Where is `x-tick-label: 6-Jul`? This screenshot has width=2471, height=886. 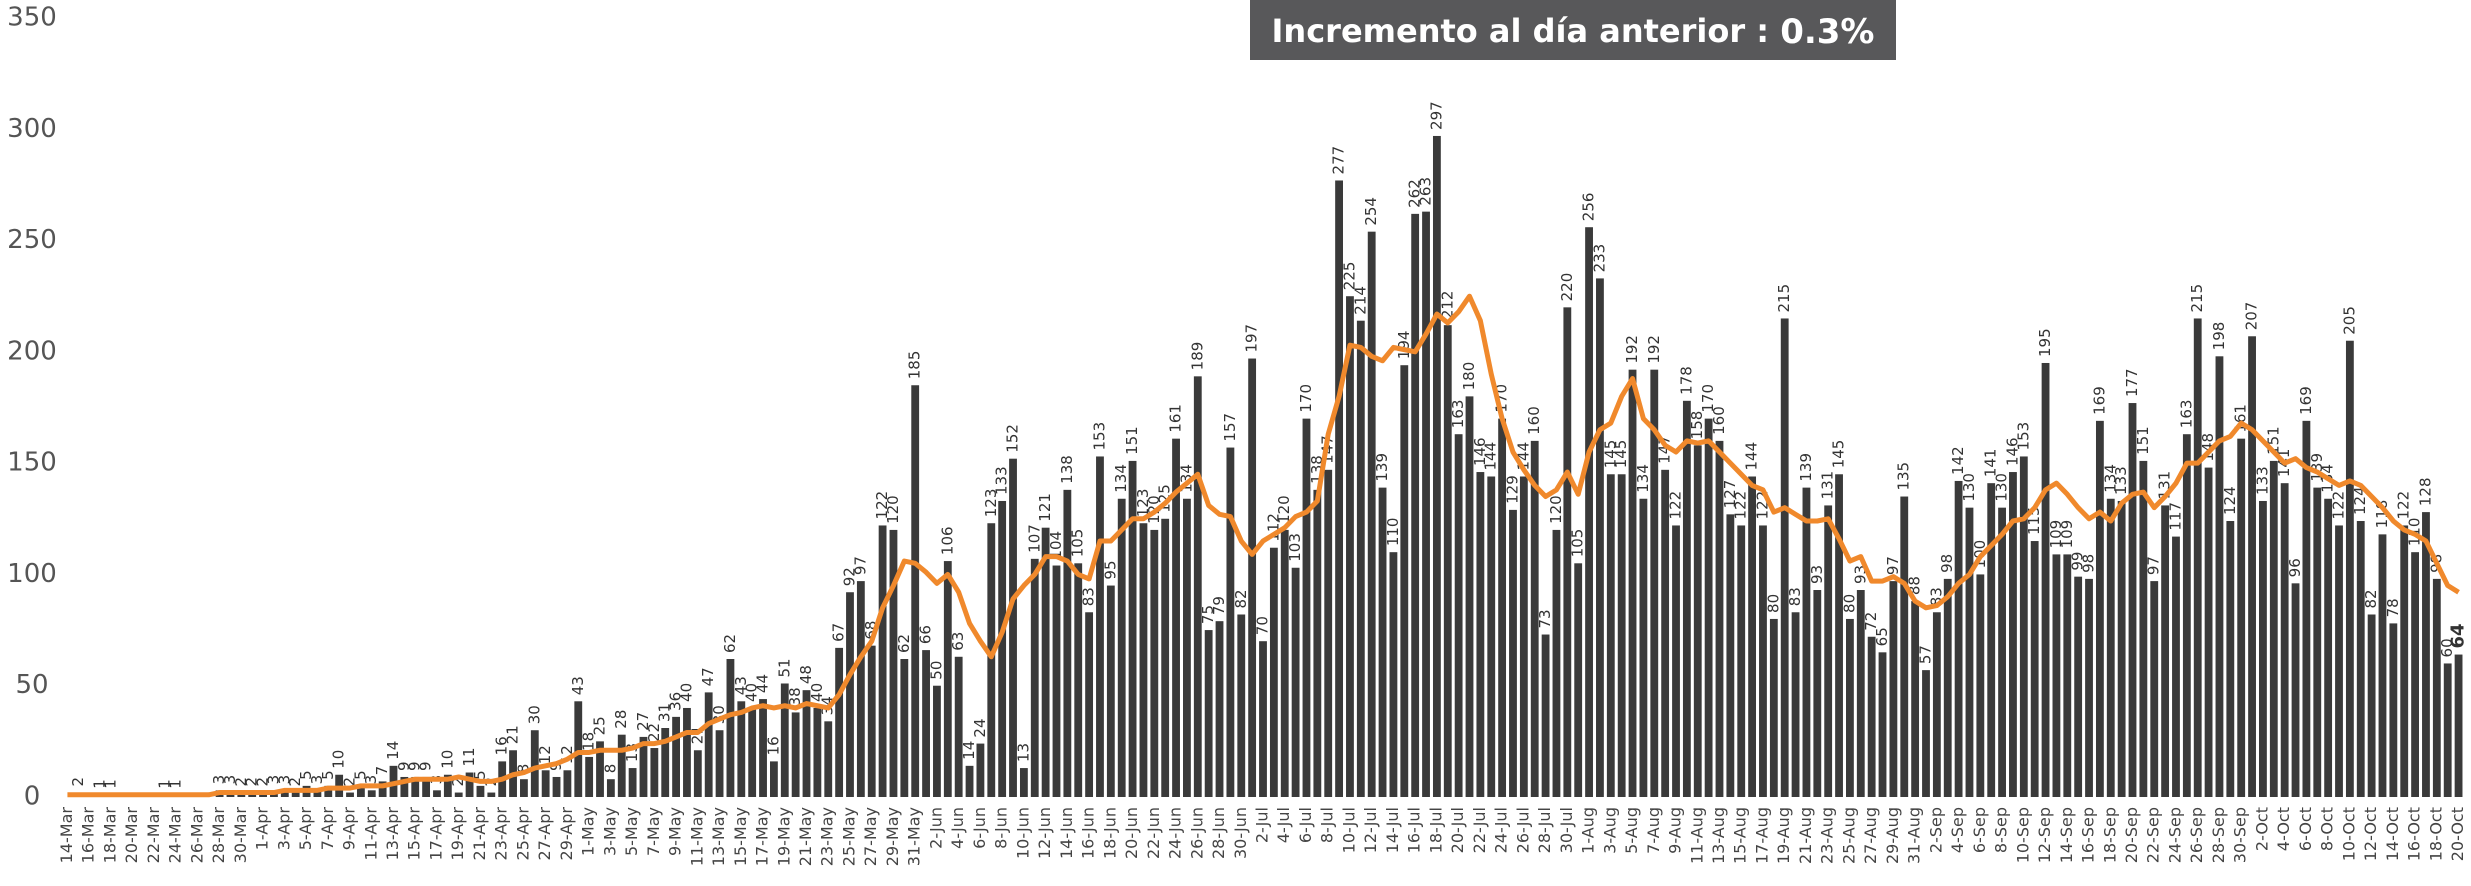
x-tick-label: 6-Jul is located at coordinates (1305, 825).